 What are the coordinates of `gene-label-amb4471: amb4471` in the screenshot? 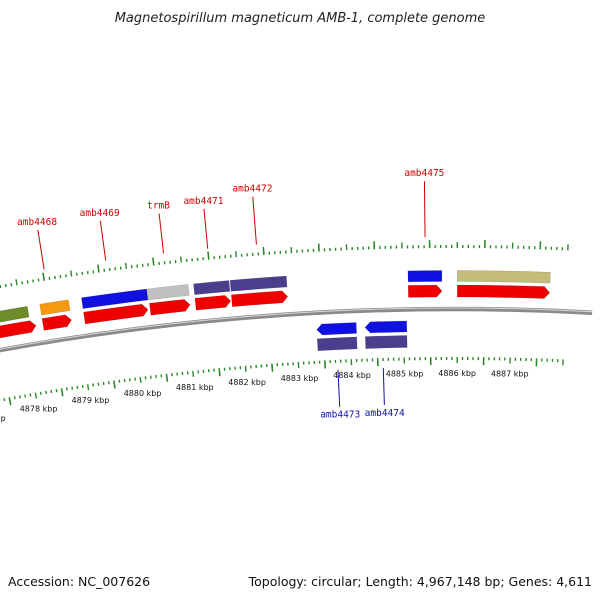 It's located at (203, 201).